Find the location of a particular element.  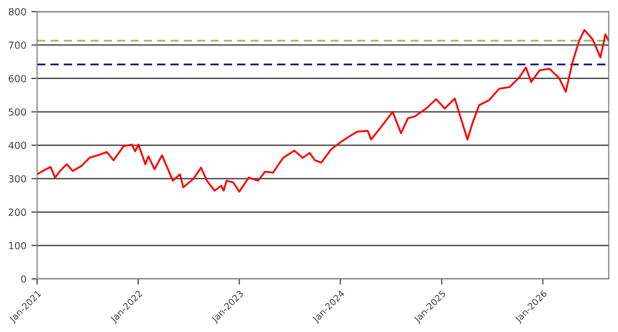

y-tick-label: 500 is located at coordinates (17, 112).